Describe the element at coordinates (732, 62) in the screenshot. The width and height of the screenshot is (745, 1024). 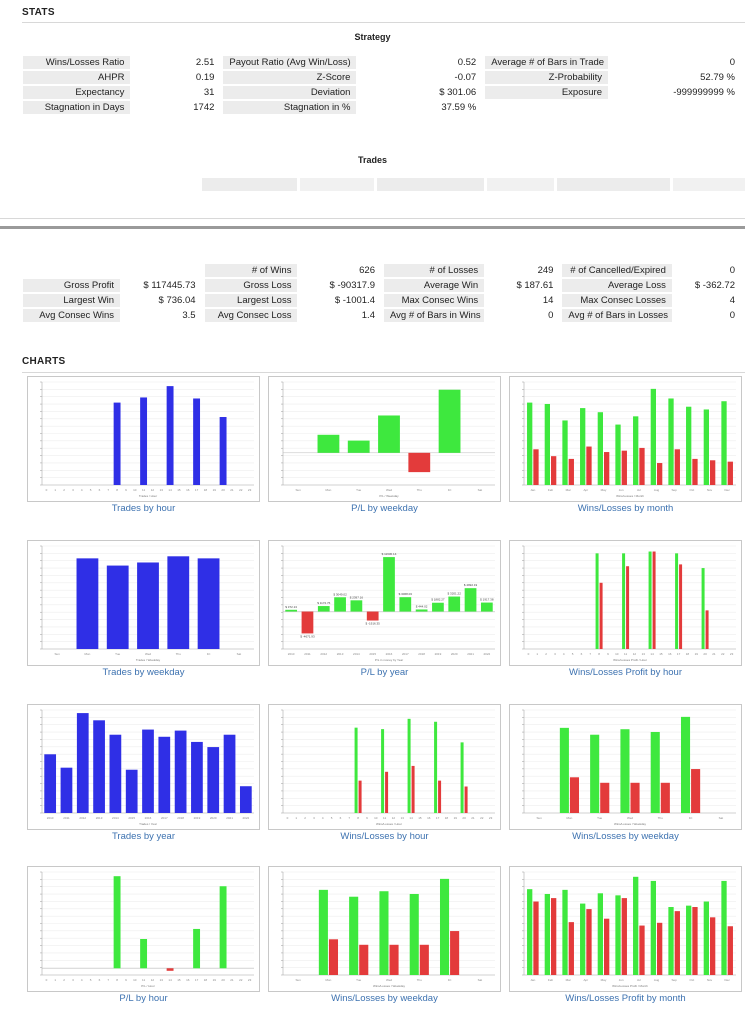
I see `stat-value: 0` at that location.